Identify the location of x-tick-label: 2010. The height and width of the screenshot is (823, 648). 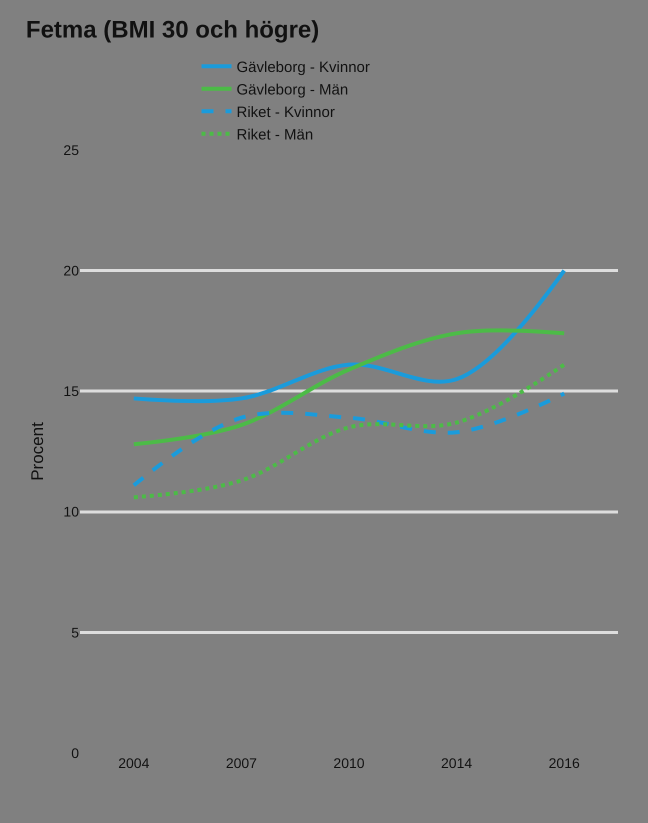
(349, 763).